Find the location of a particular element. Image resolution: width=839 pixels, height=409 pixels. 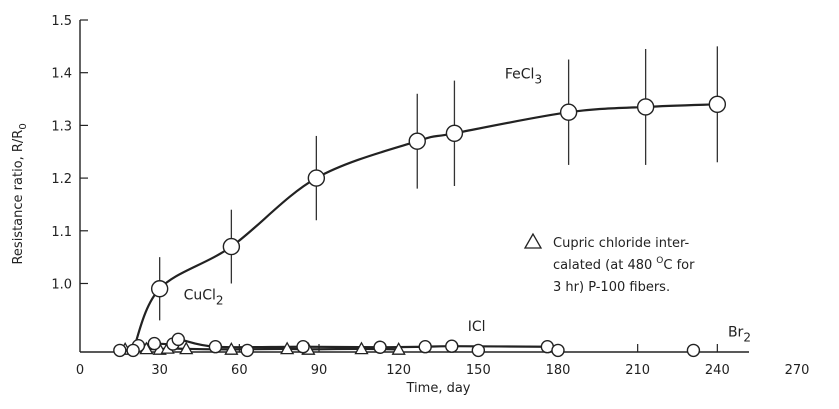

series-label-fecl3-main: FeCl is located at coordinates (520, 75).